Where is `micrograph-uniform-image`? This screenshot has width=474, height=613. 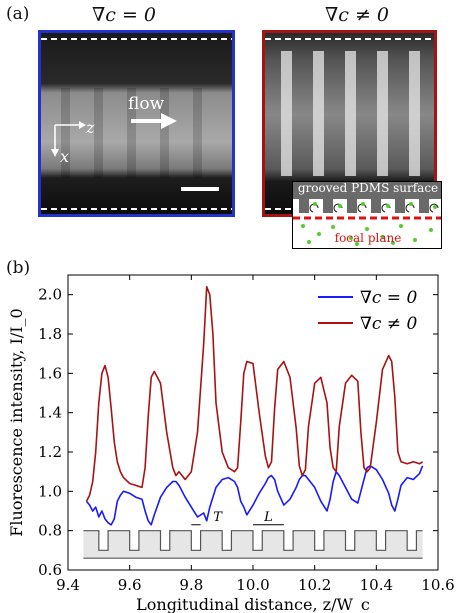 micrograph-uniform-image is located at coordinates (136, 123).